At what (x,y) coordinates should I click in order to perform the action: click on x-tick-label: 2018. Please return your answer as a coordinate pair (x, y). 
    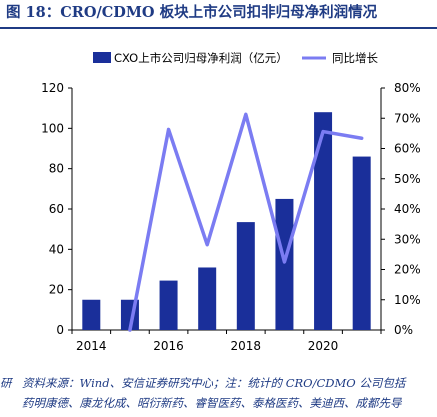
    Looking at the image, I should click on (246, 346).